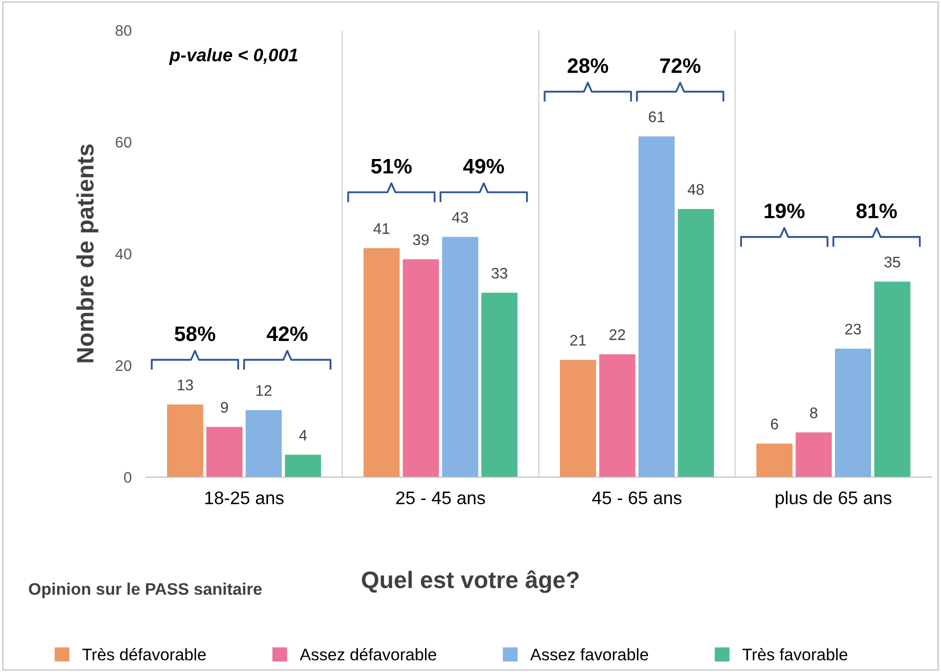 This screenshot has width=941, height=672. Describe the element at coordinates (656, 116) in the screenshot. I see `data-label: 61` at that location.